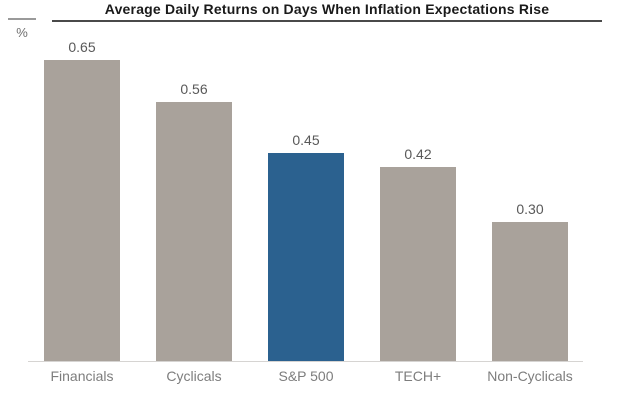  What do you see at coordinates (22, 32) in the screenshot?
I see `y-axis-unit-label: %` at bounding box center [22, 32].